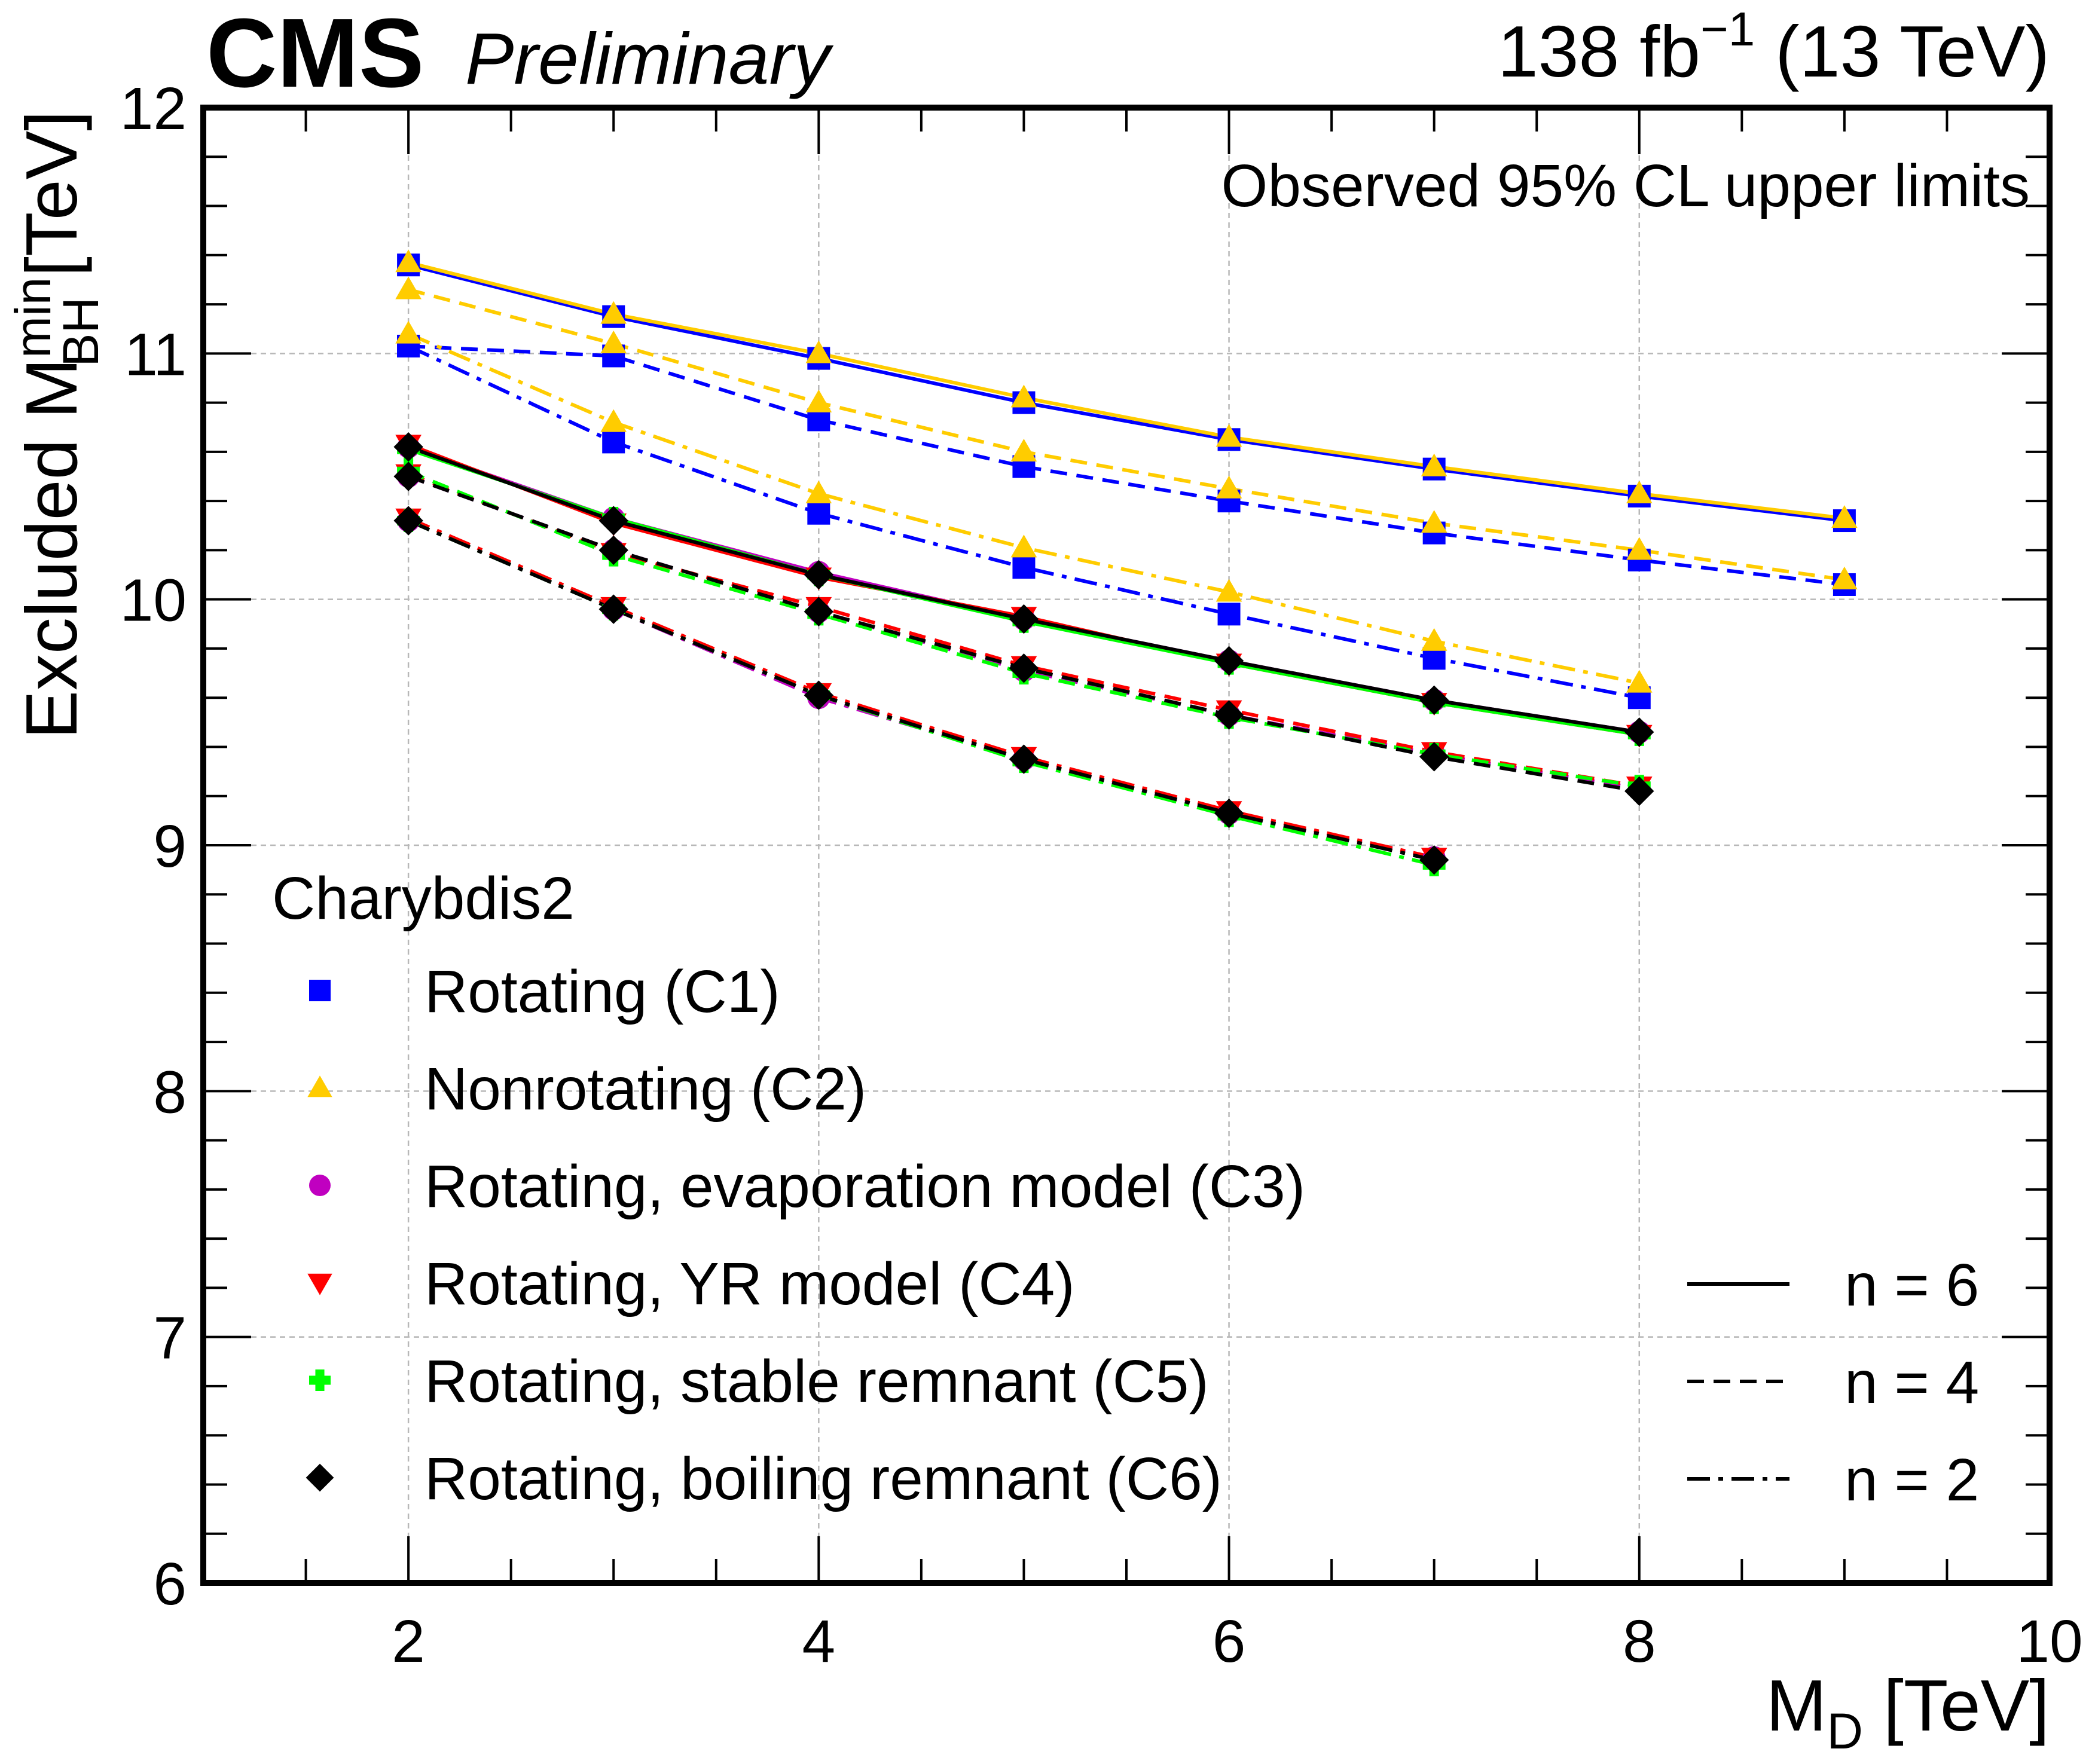  I want to click on curve-c3-n2, so click(921, 689).